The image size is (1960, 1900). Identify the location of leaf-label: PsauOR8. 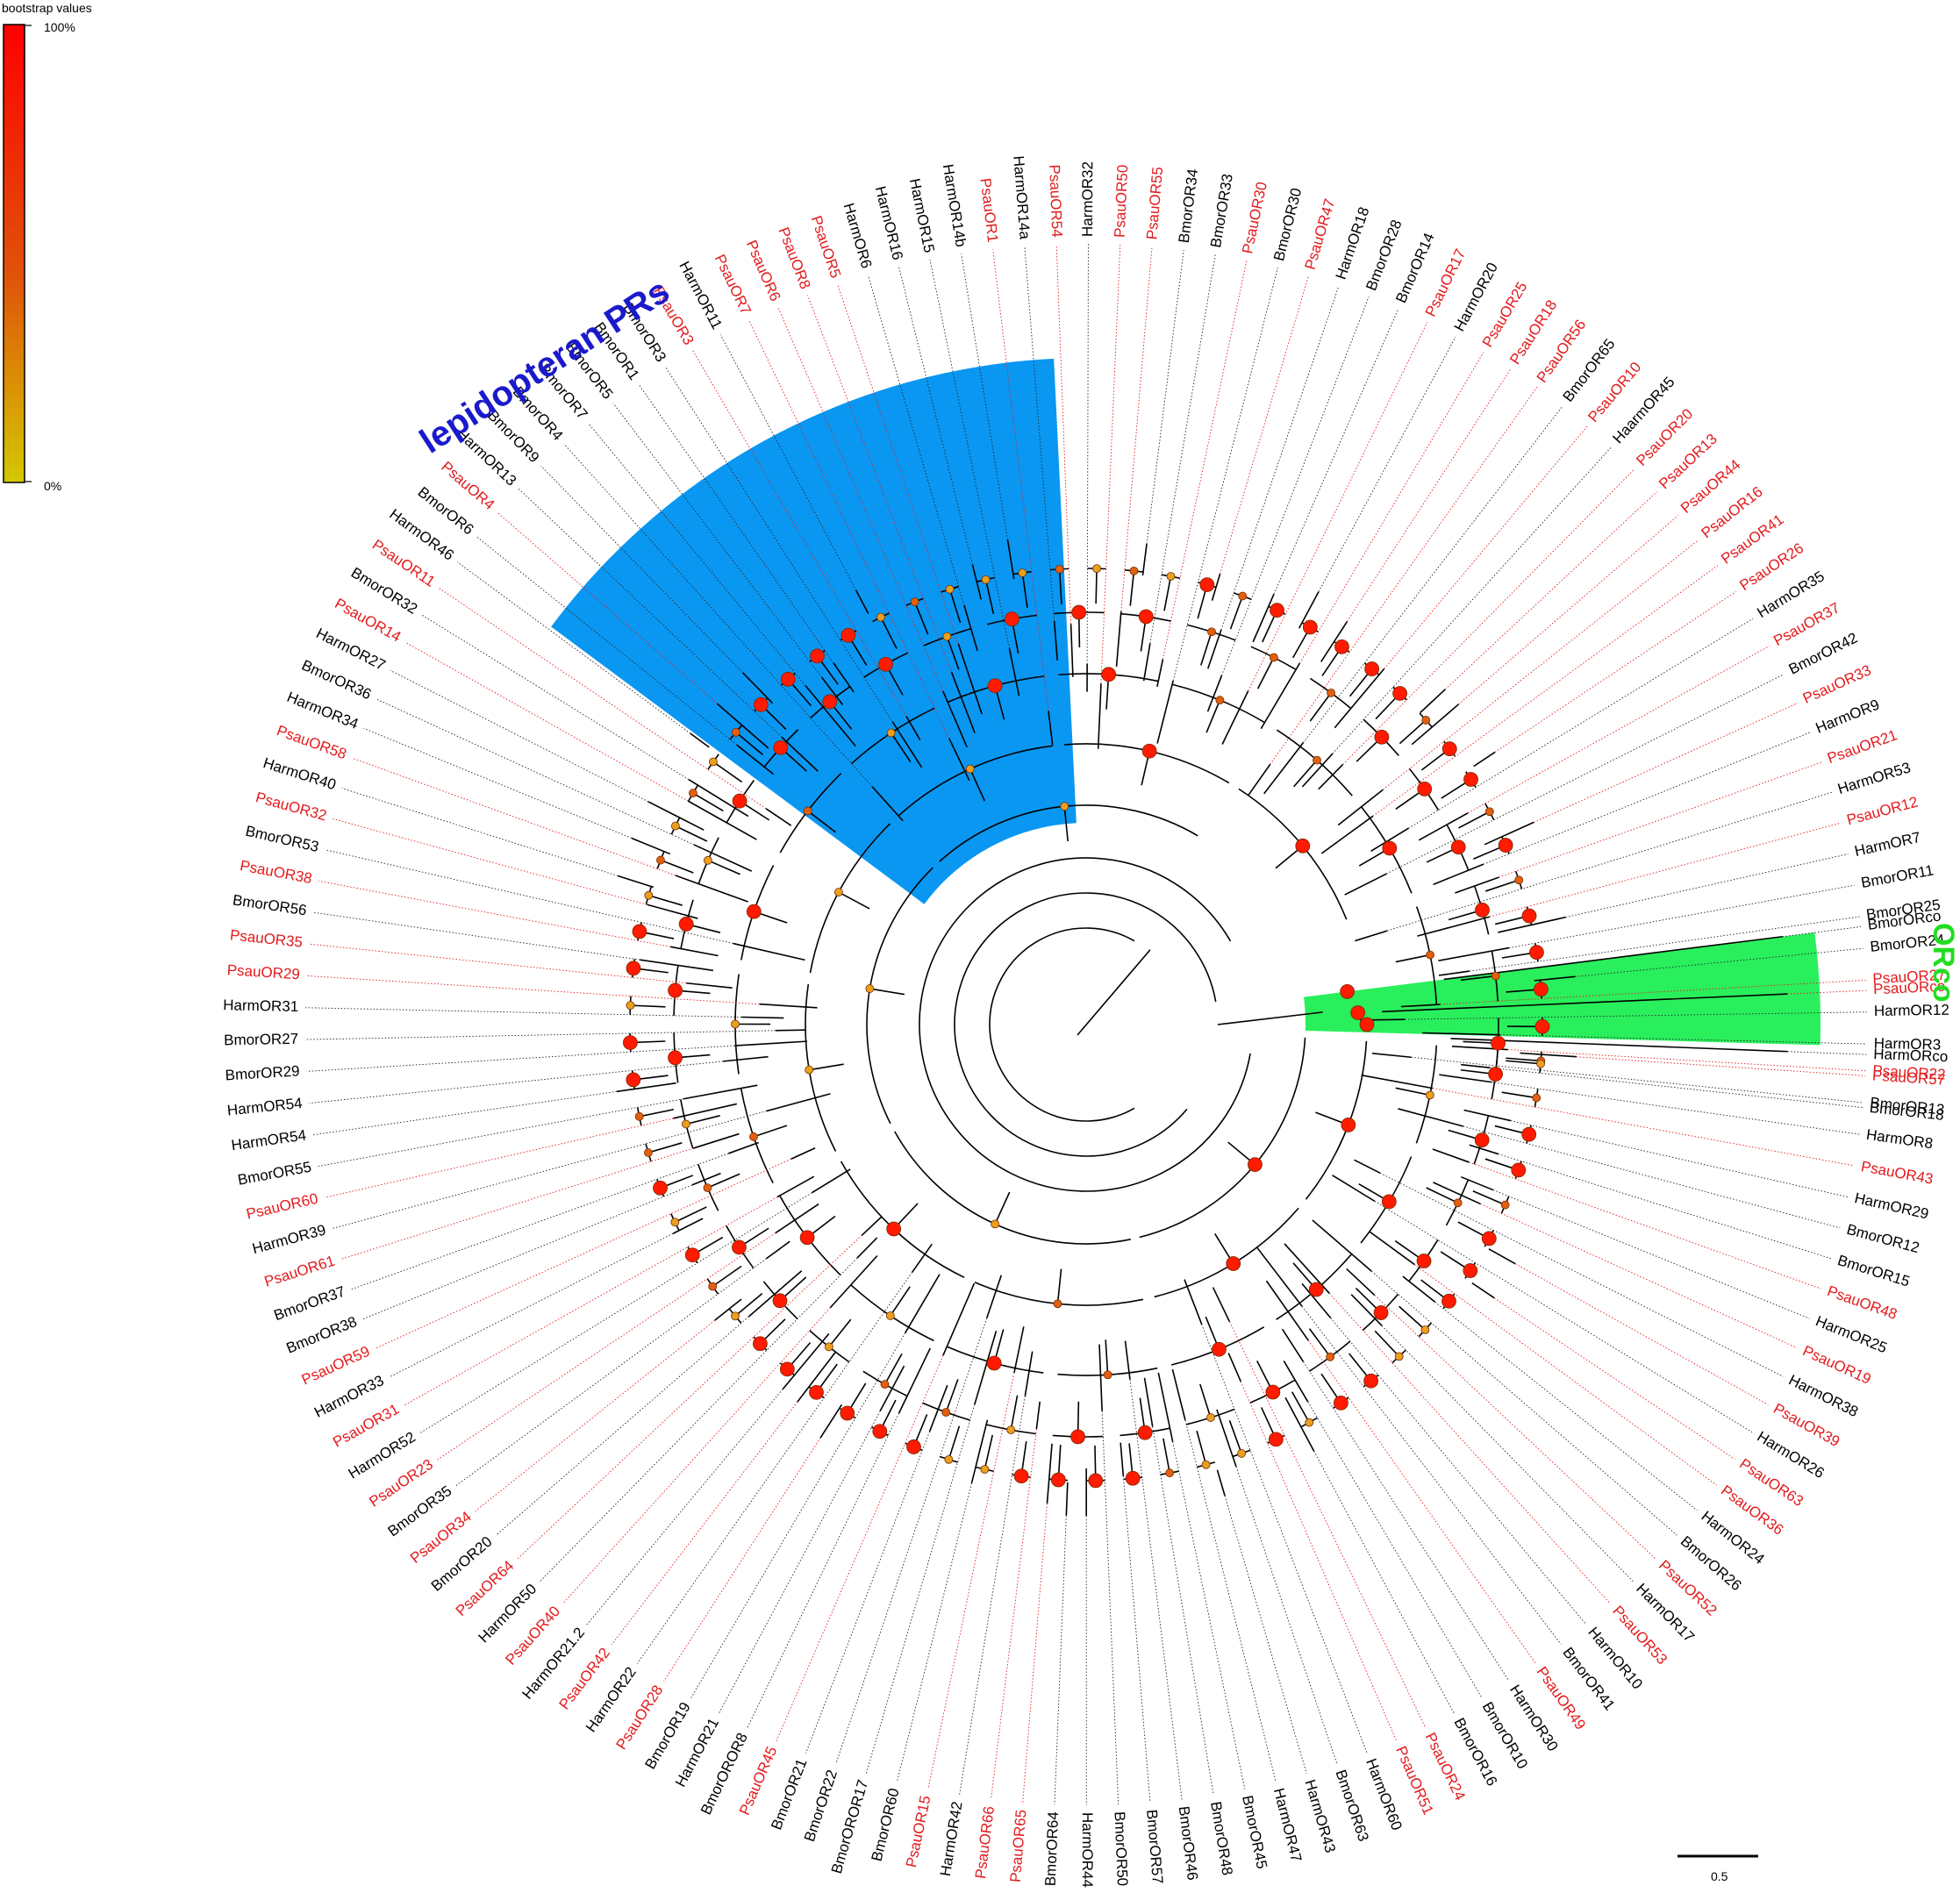
(794, 258).